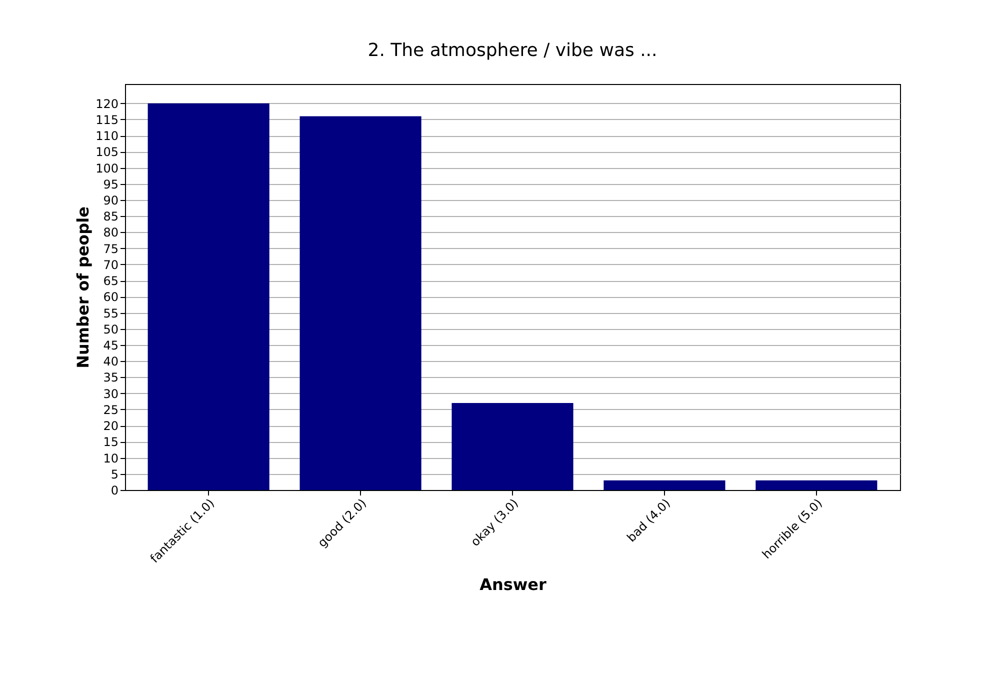  Describe the element at coordinates (110, 345) in the screenshot. I see `y-tick-label: 45` at that location.